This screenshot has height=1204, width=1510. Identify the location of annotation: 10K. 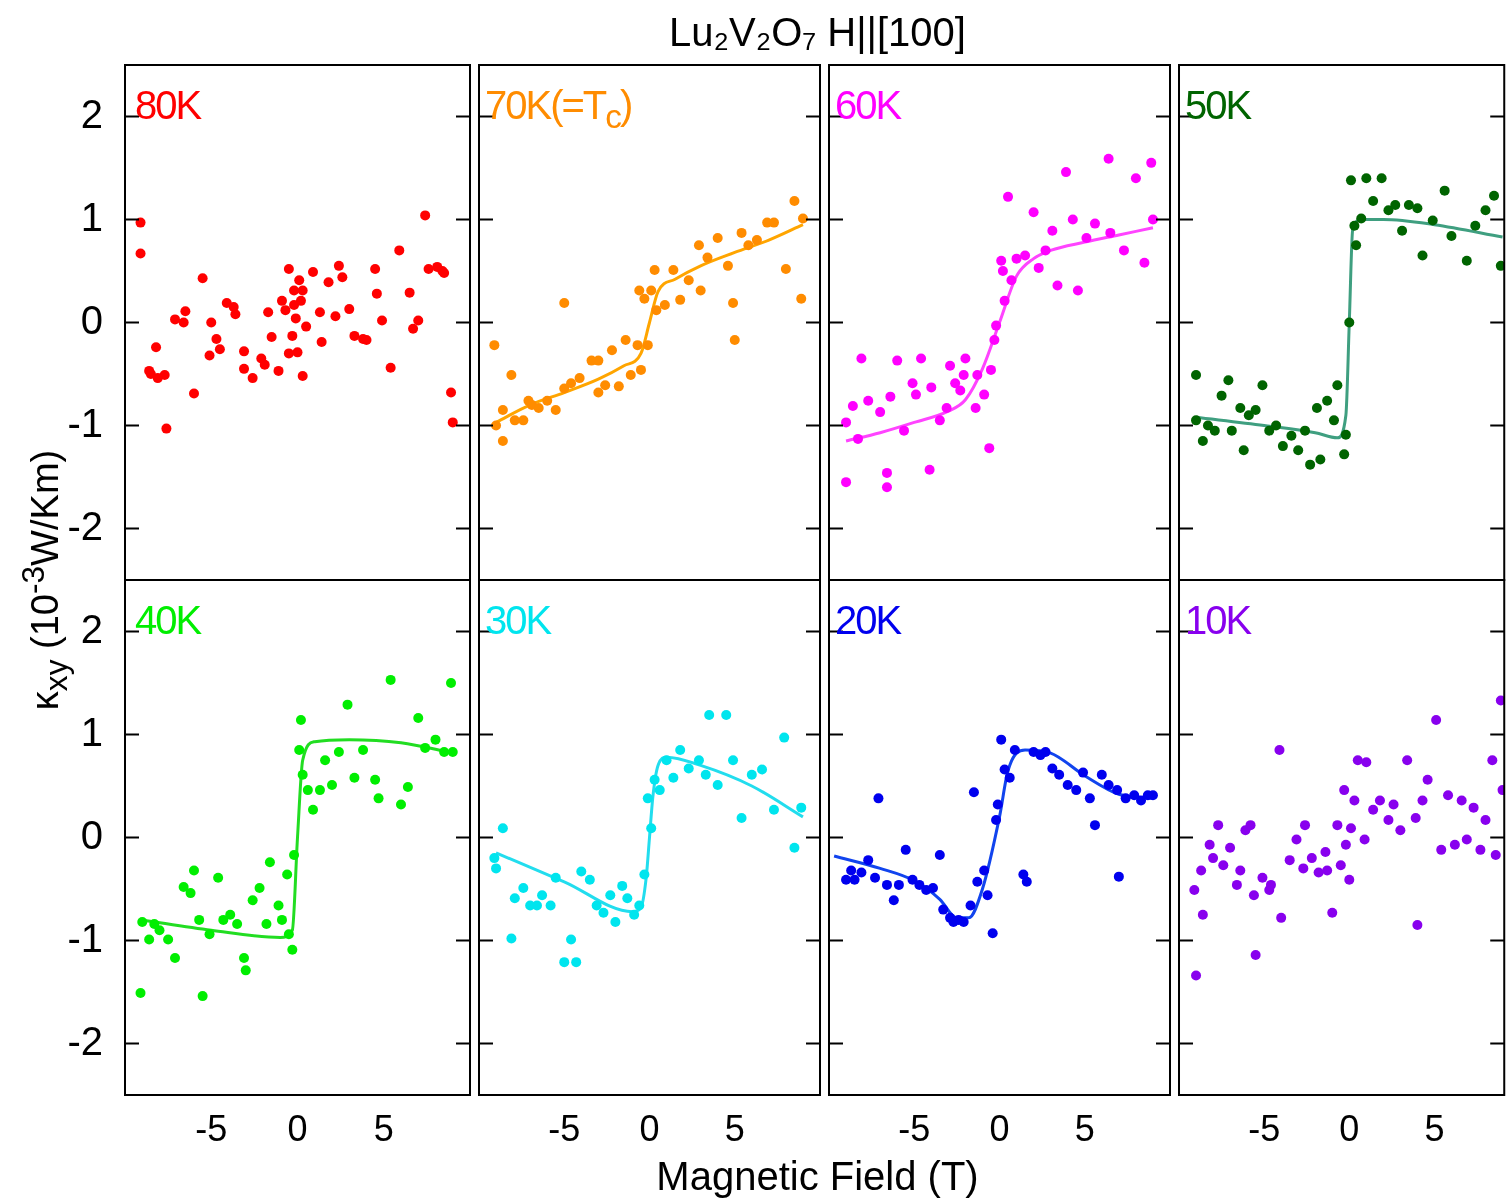
(1218, 620).